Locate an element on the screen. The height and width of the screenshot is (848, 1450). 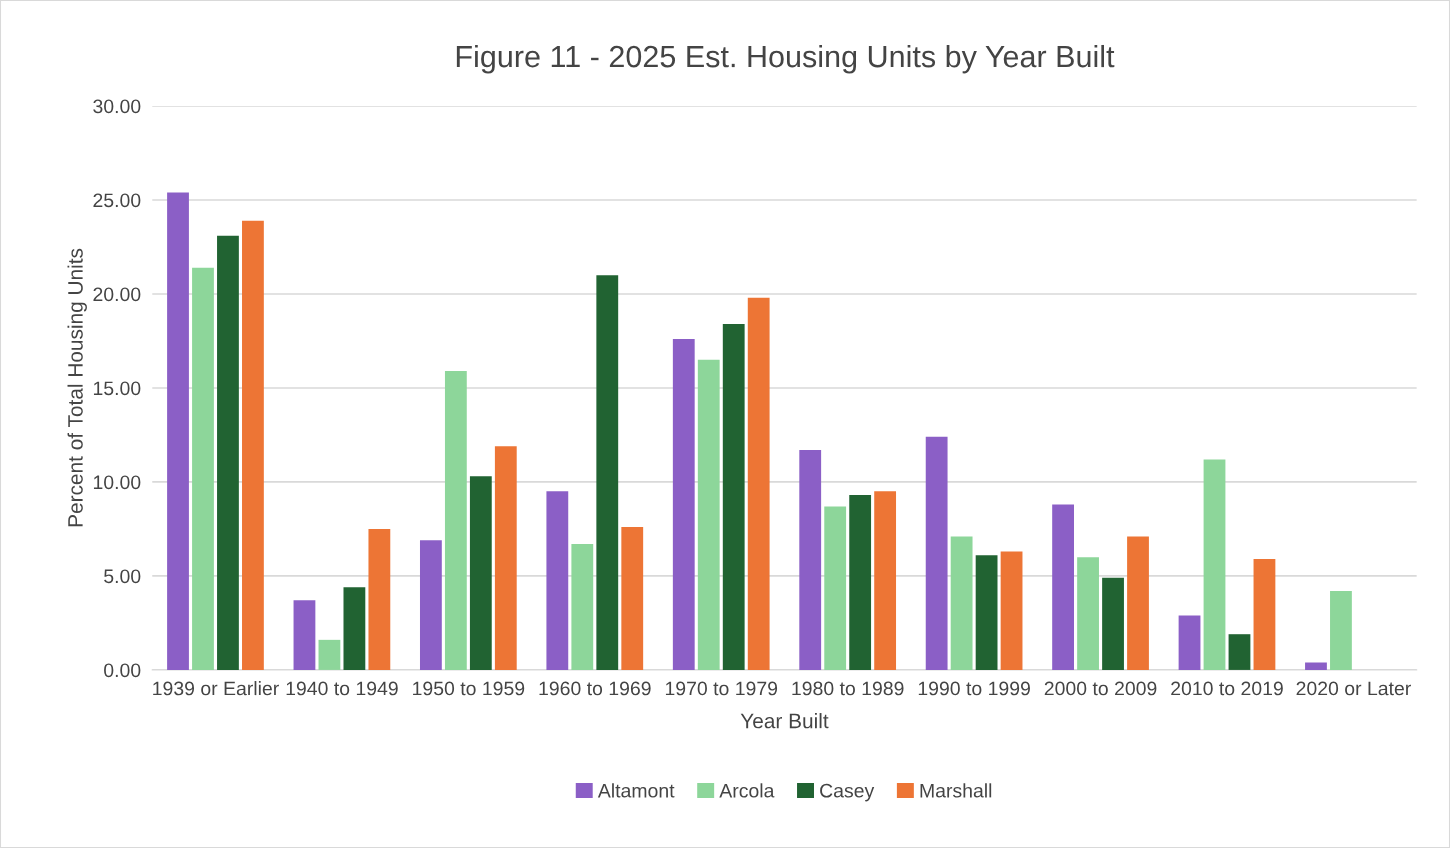
legend-label: Casey is located at coordinates (847, 792).